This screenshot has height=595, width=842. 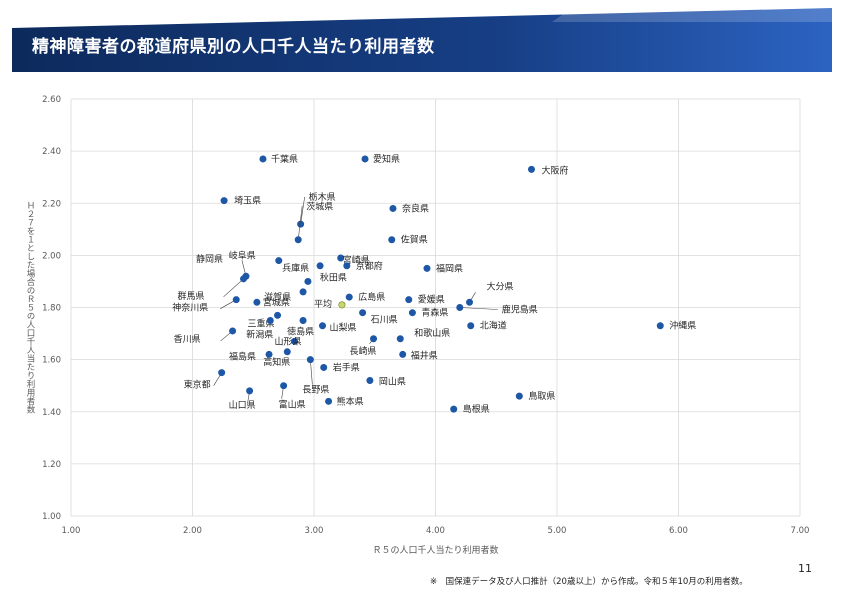 I want to click on data-label: 愛媛県, so click(x=431, y=300).